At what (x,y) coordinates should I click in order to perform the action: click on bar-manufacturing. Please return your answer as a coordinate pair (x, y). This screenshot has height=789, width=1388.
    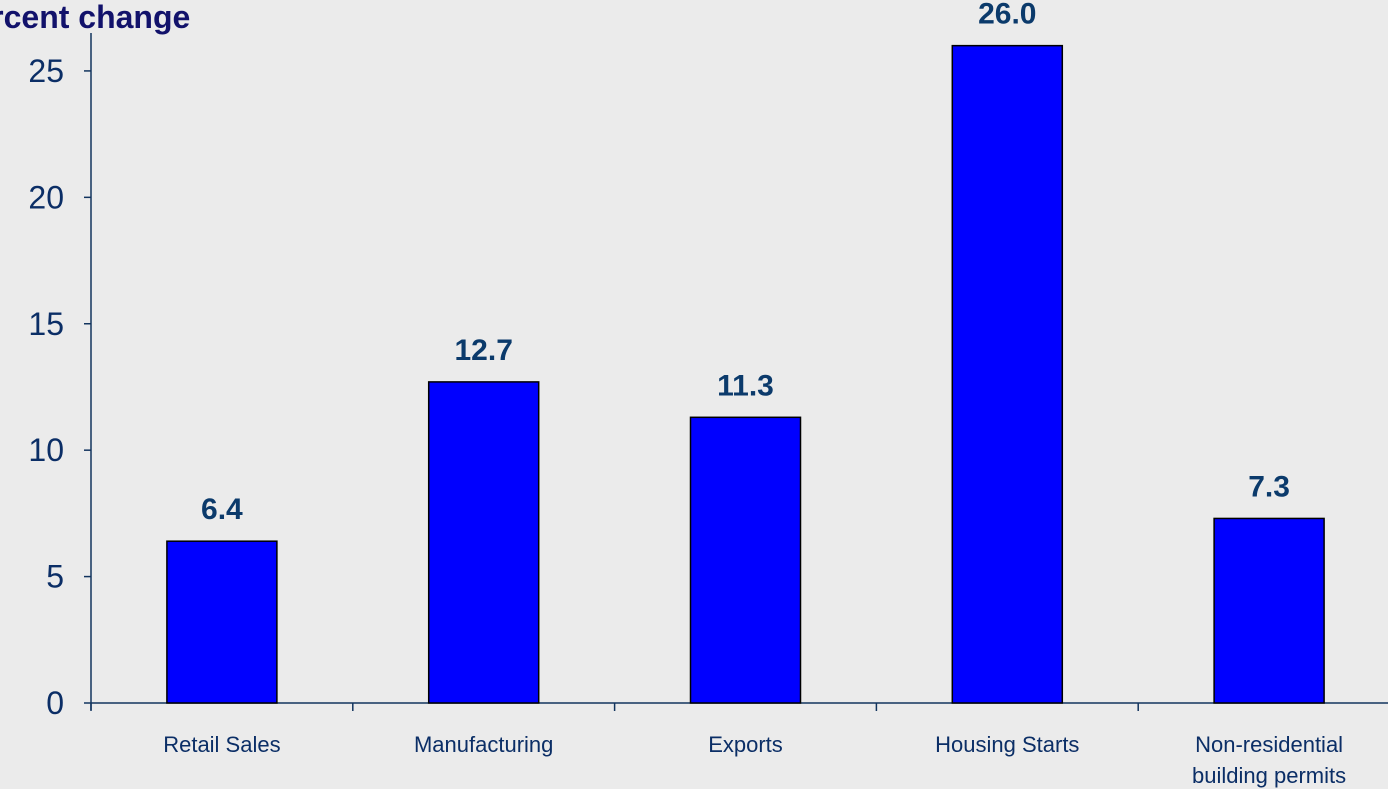
    Looking at the image, I should click on (483, 542).